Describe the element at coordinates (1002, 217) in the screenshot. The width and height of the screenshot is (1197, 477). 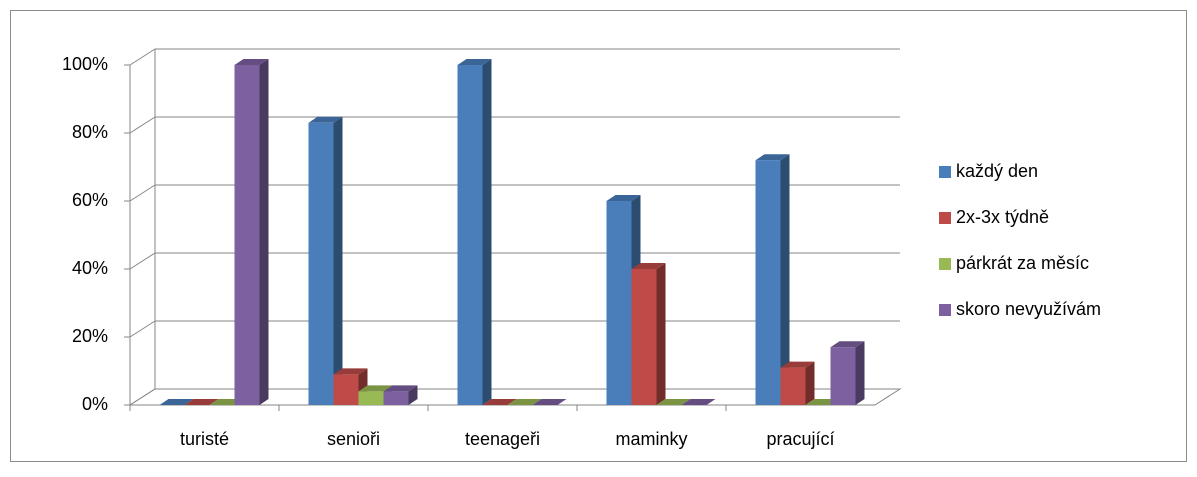
I see `legend-label: 2x-3x týdně` at that location.